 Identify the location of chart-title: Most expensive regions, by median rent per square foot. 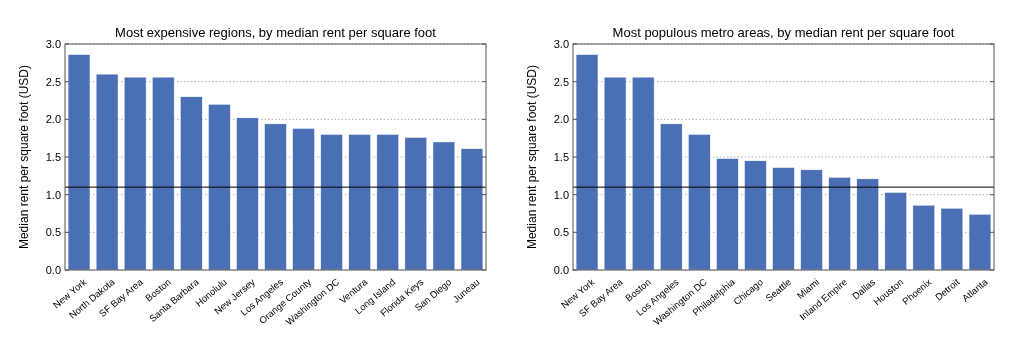
(276, 32).